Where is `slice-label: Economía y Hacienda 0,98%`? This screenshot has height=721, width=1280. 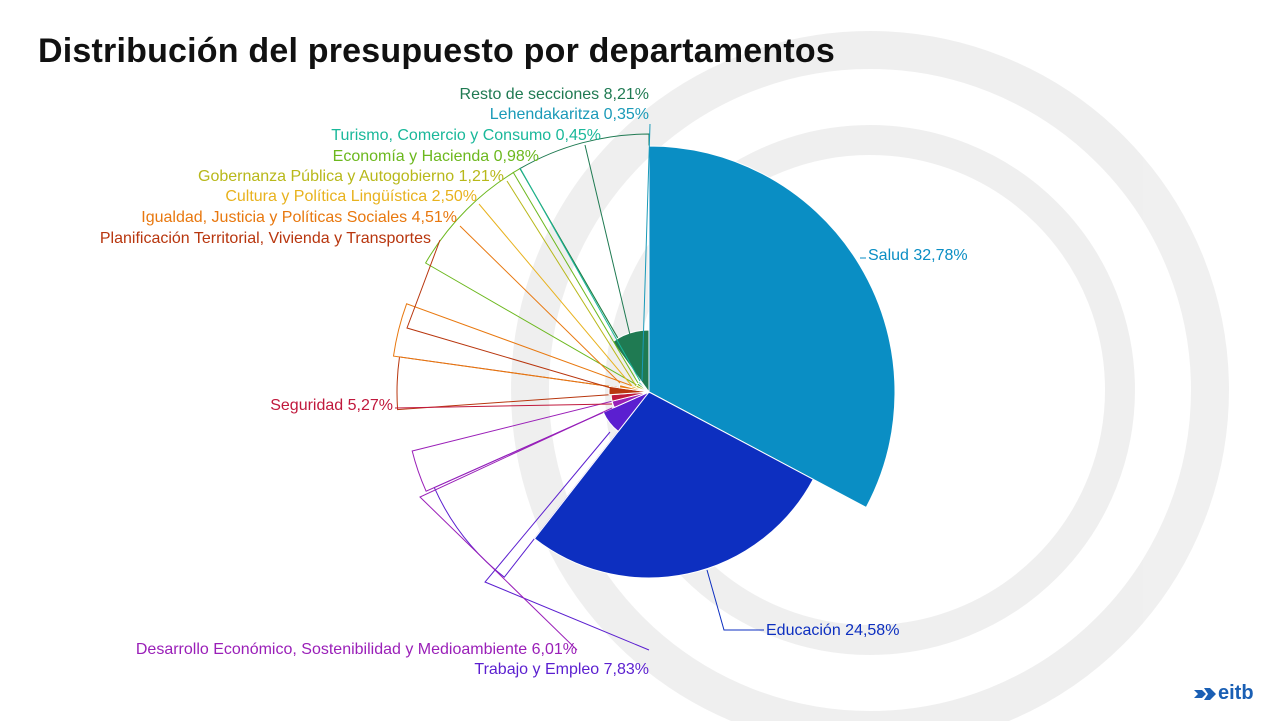 slice-label: Economía y Hacienda 0,98% is located at coordinates (436, 156).